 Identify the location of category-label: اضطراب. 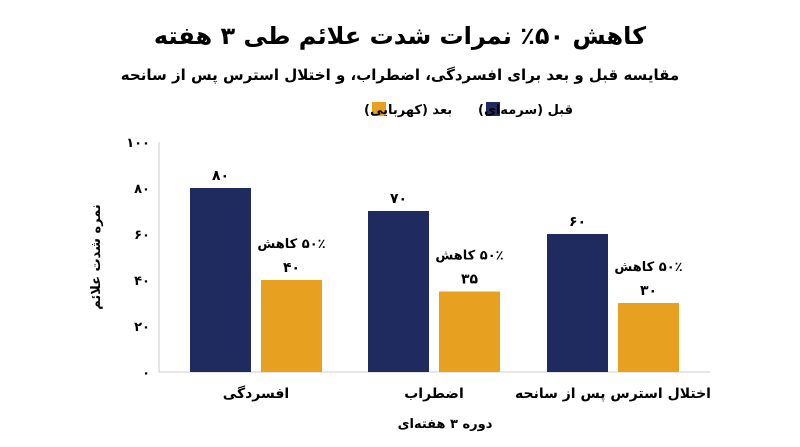
(434, 394).